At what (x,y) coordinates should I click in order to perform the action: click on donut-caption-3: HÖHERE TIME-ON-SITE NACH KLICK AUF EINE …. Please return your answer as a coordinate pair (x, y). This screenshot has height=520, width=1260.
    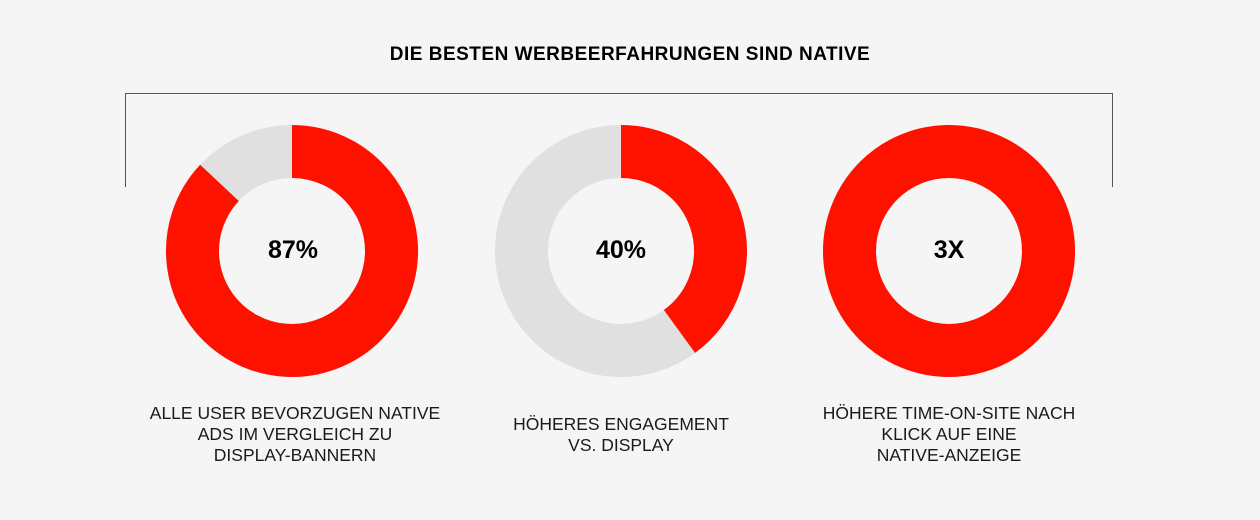
    Looking at the image, I should click on (949, 434).